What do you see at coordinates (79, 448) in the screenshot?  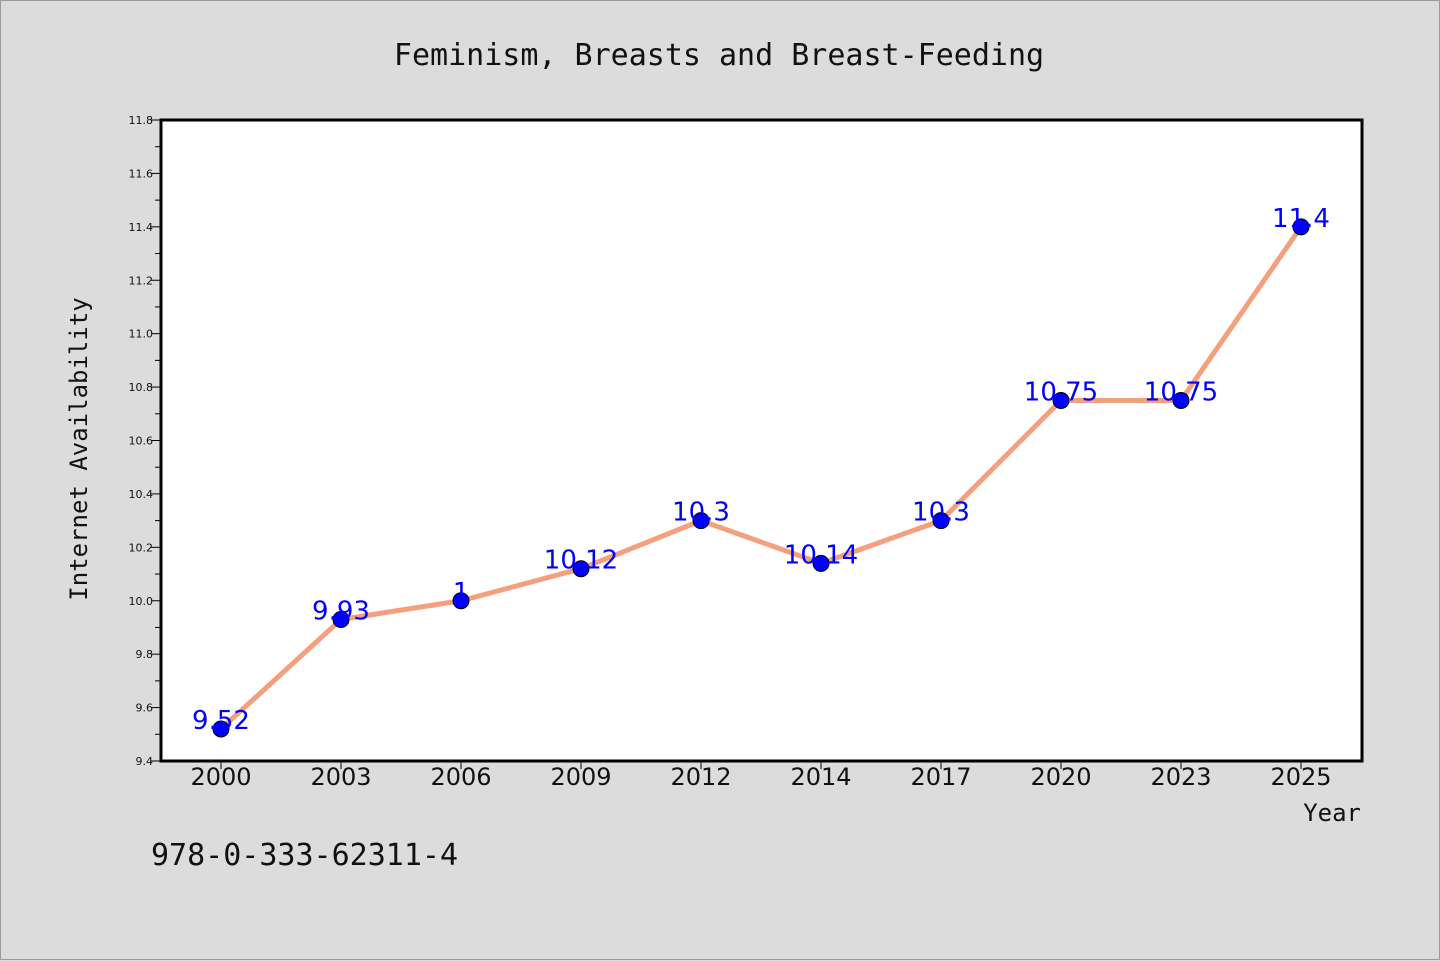 I see `y-axis-label: Internet Availability` at bounding box center [79, 448].